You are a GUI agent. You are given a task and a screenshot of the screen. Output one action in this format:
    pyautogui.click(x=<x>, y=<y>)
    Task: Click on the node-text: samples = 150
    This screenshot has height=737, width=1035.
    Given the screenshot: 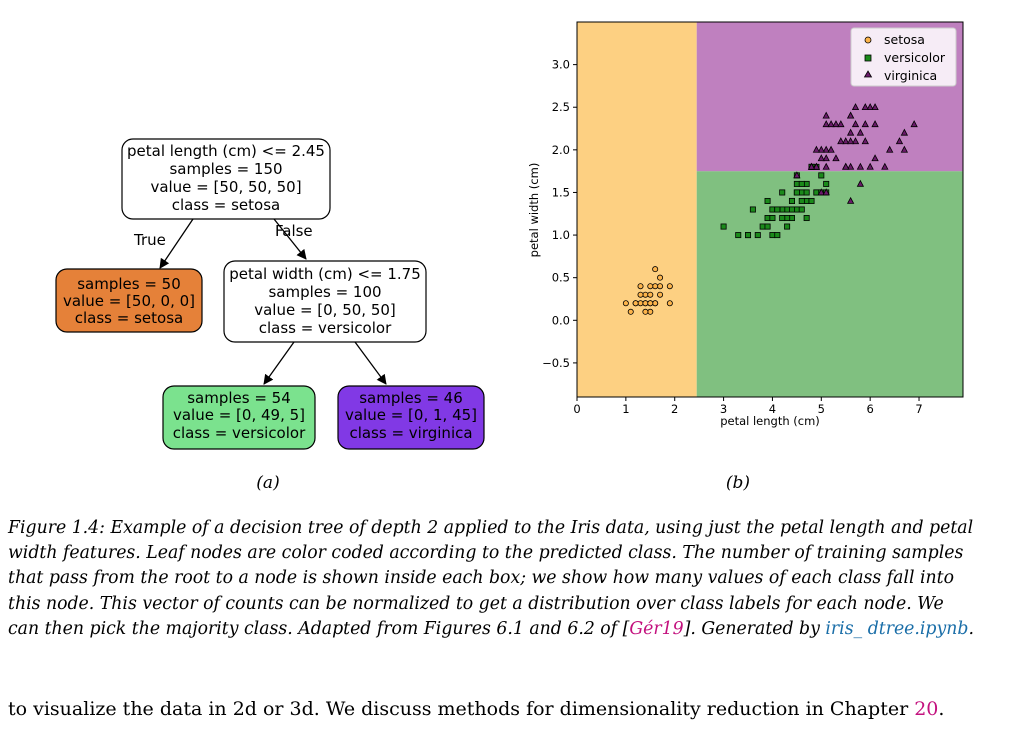 What is the action you would take?
    pyautogui.click(x=225, y=169)
    